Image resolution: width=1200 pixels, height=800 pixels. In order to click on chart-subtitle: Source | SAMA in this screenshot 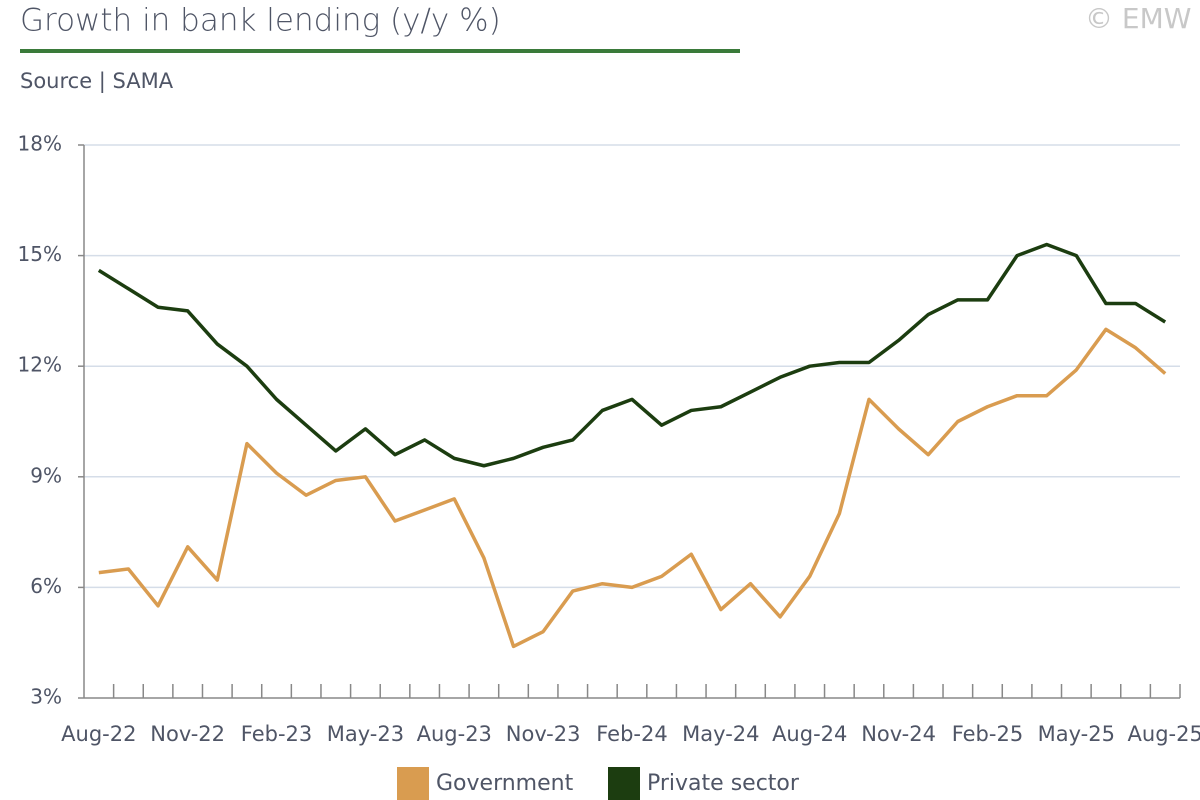, I will do `click(97, 81)`.